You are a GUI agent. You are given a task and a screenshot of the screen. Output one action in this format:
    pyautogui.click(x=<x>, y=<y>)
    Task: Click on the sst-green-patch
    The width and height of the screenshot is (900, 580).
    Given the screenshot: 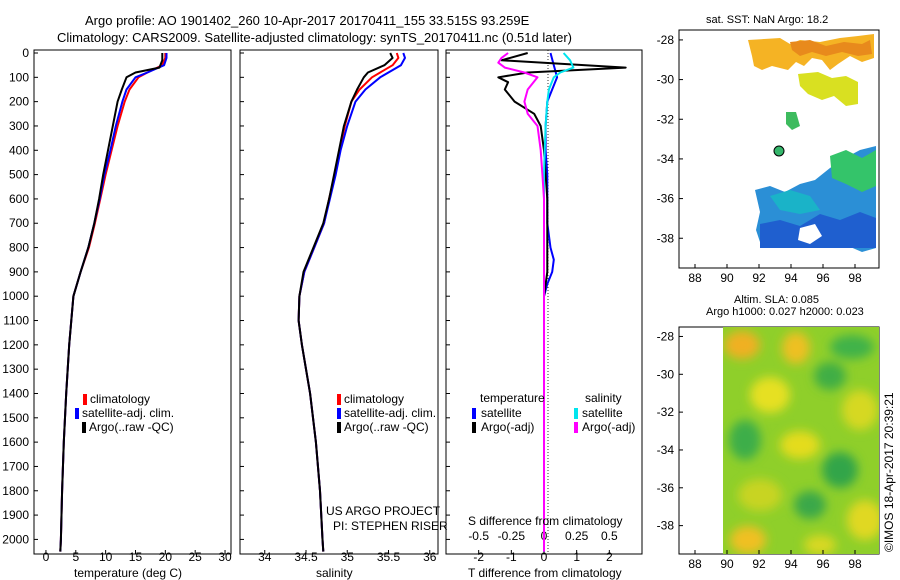 What is the action you would take?
    pyautogui.click(x=853, y=171)
    